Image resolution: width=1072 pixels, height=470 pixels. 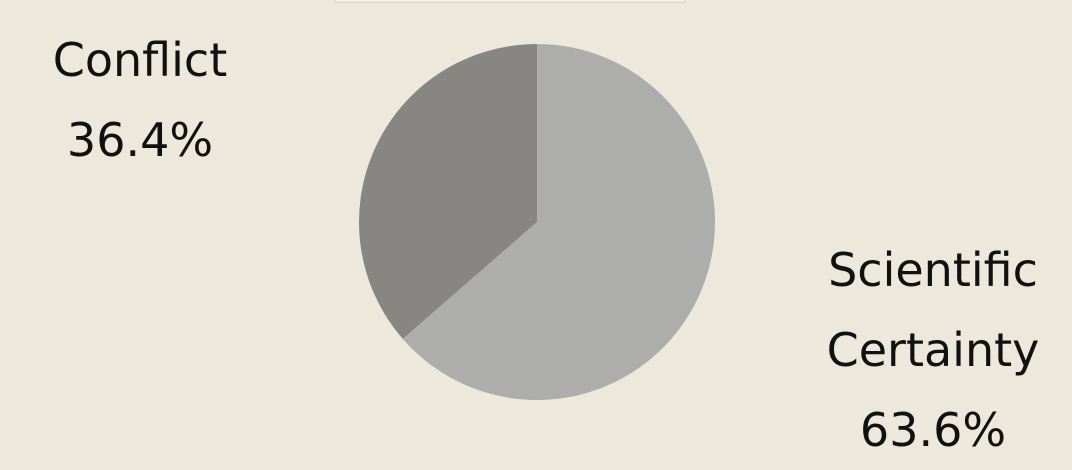 I want to click on slice-label: Scientific Certainty 63.6%, so click(x=933, y=350).